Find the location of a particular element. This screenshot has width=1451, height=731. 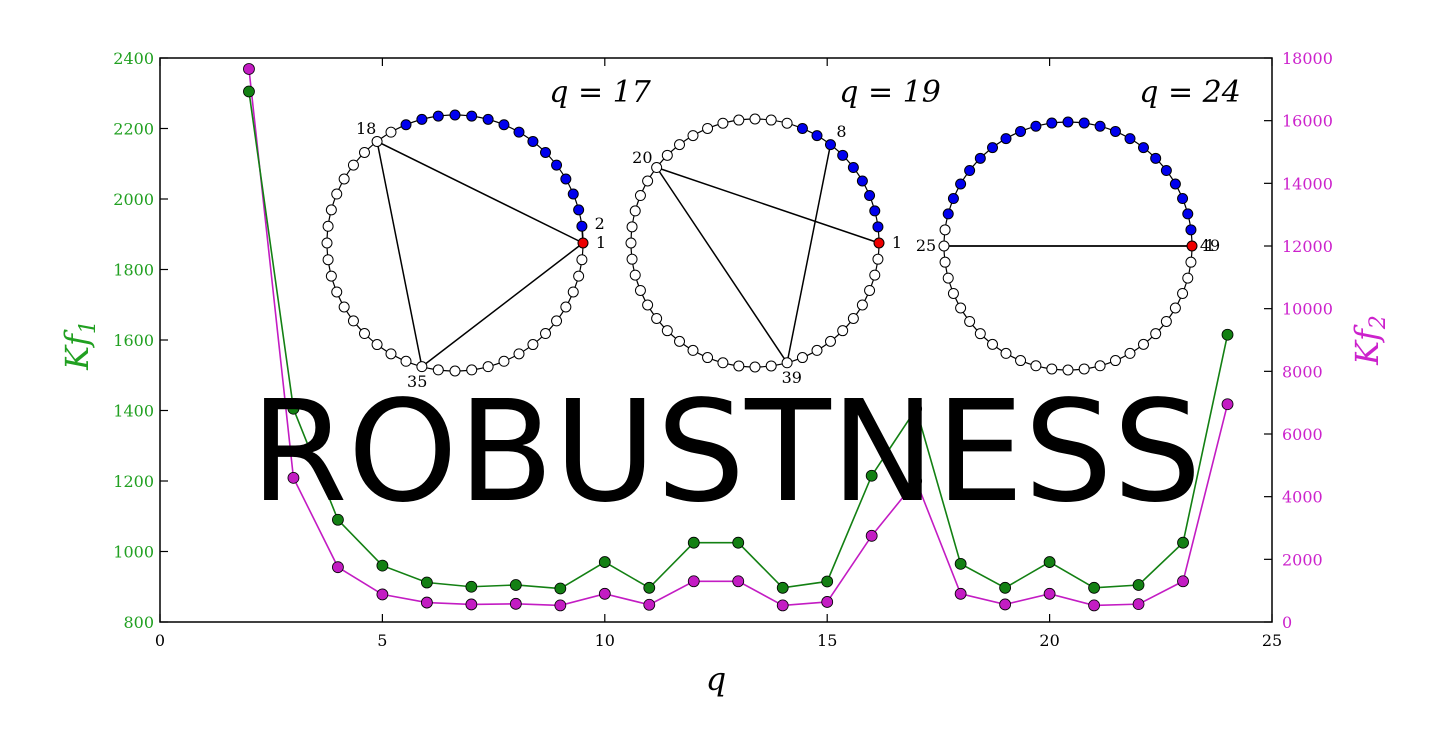

left-y-tick-label: 2400 is located at coordinates (133, 58).